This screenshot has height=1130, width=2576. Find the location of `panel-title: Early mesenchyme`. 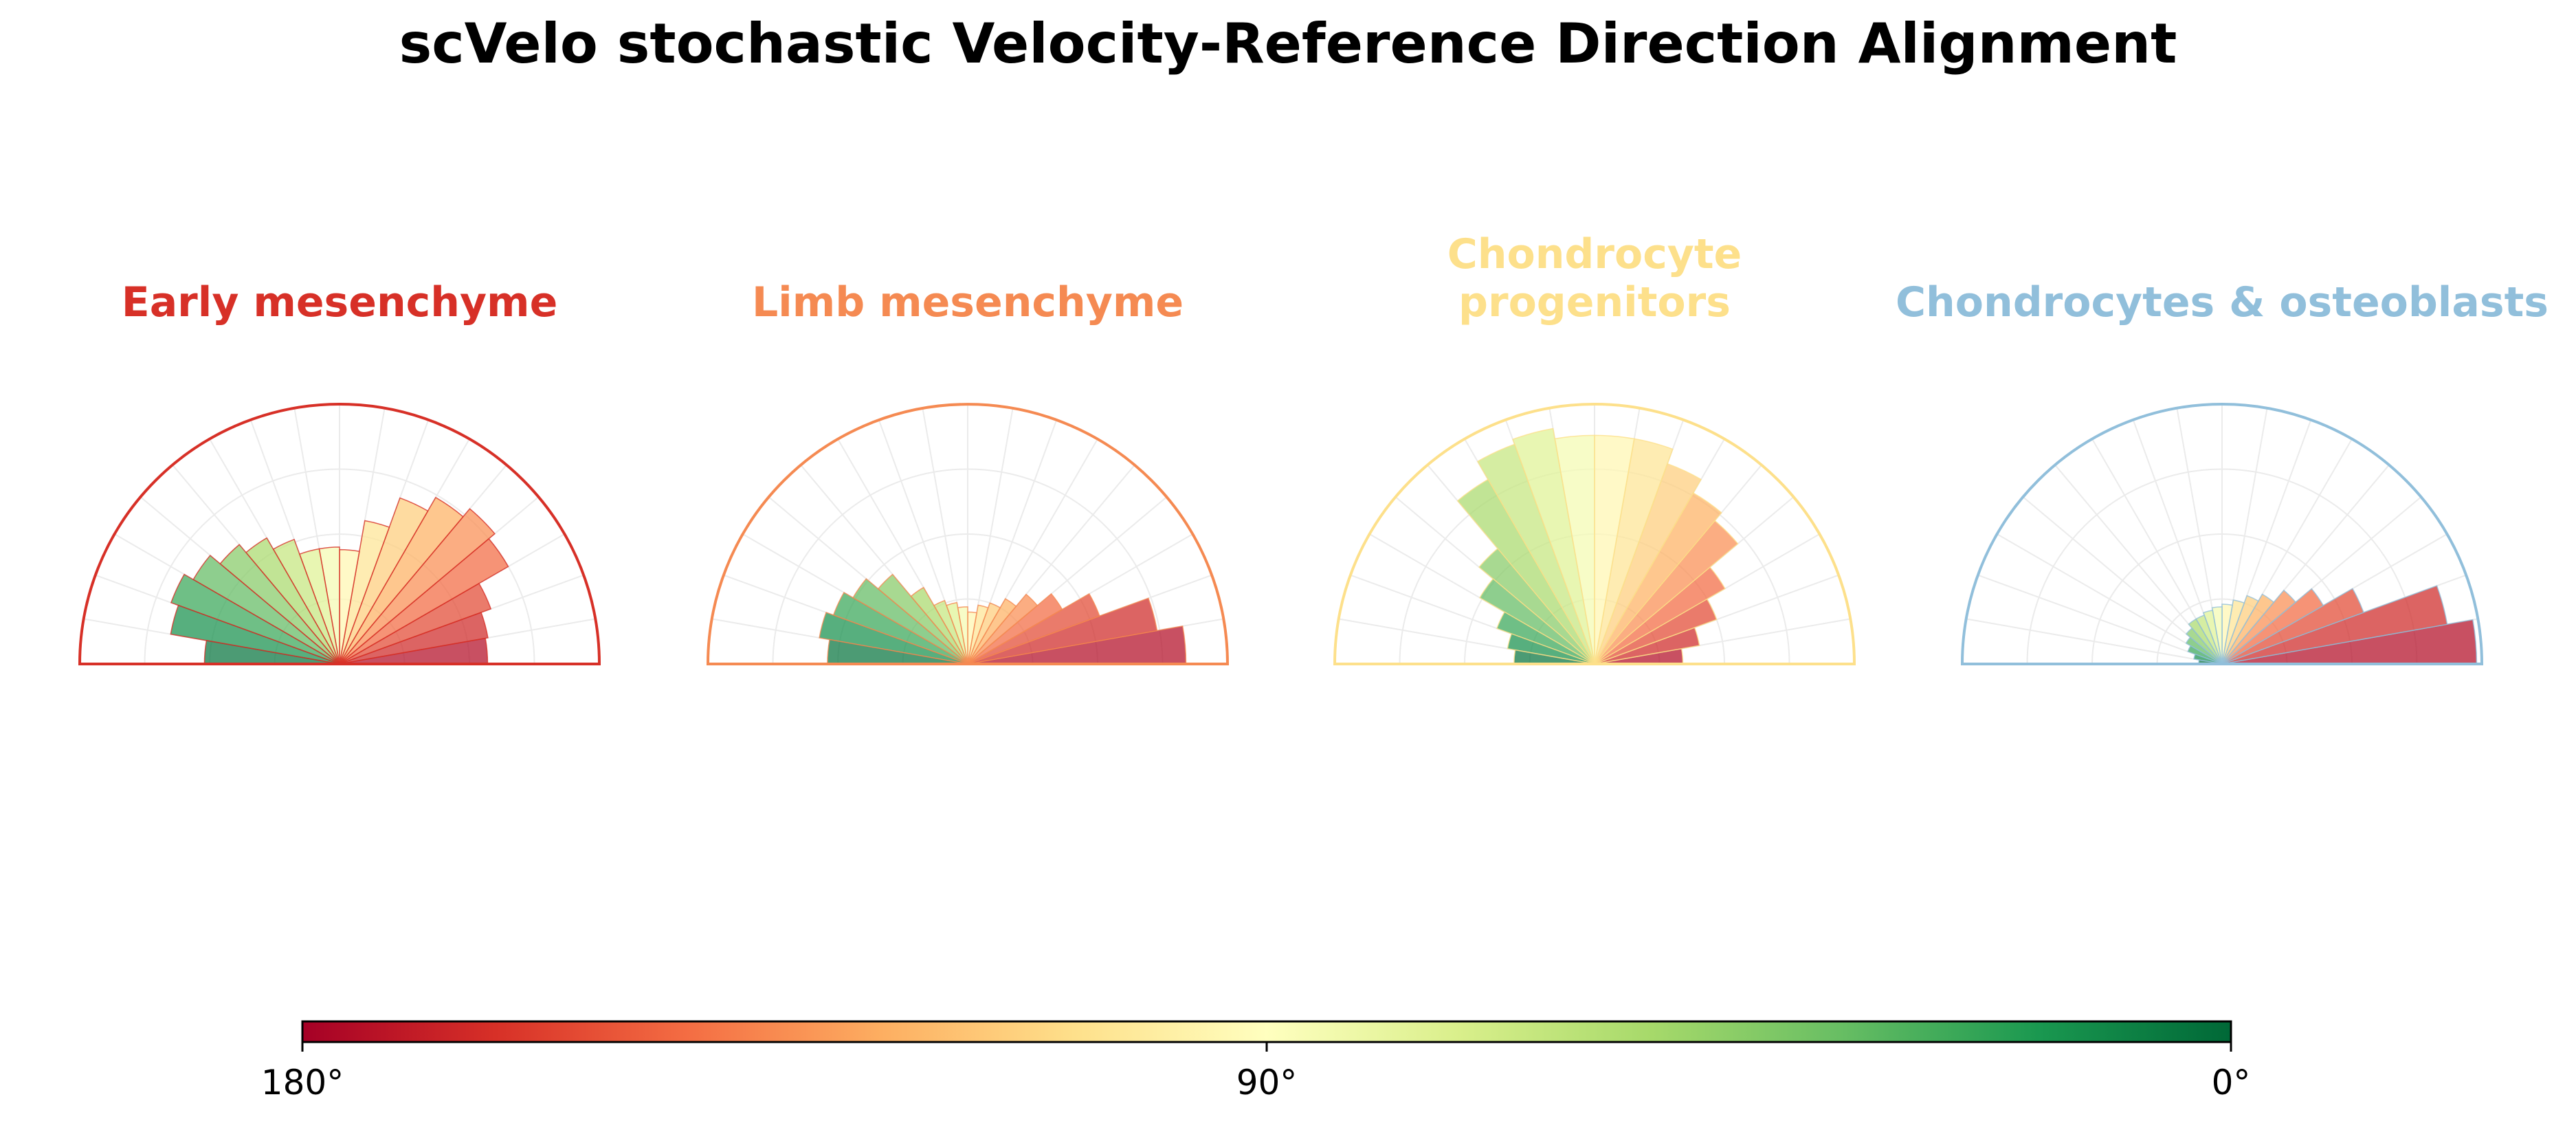

panel-title: Early mesenchyme is located at coordinates (340, 302).